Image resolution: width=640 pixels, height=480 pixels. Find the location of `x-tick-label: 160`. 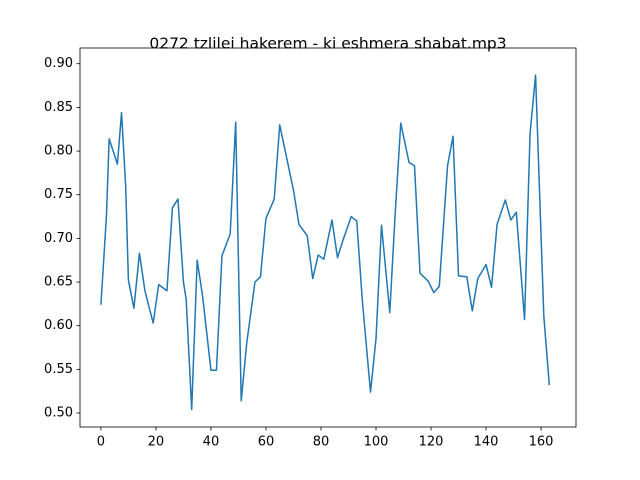

x-tick-label: 160 is located at coordinates (541, 442).